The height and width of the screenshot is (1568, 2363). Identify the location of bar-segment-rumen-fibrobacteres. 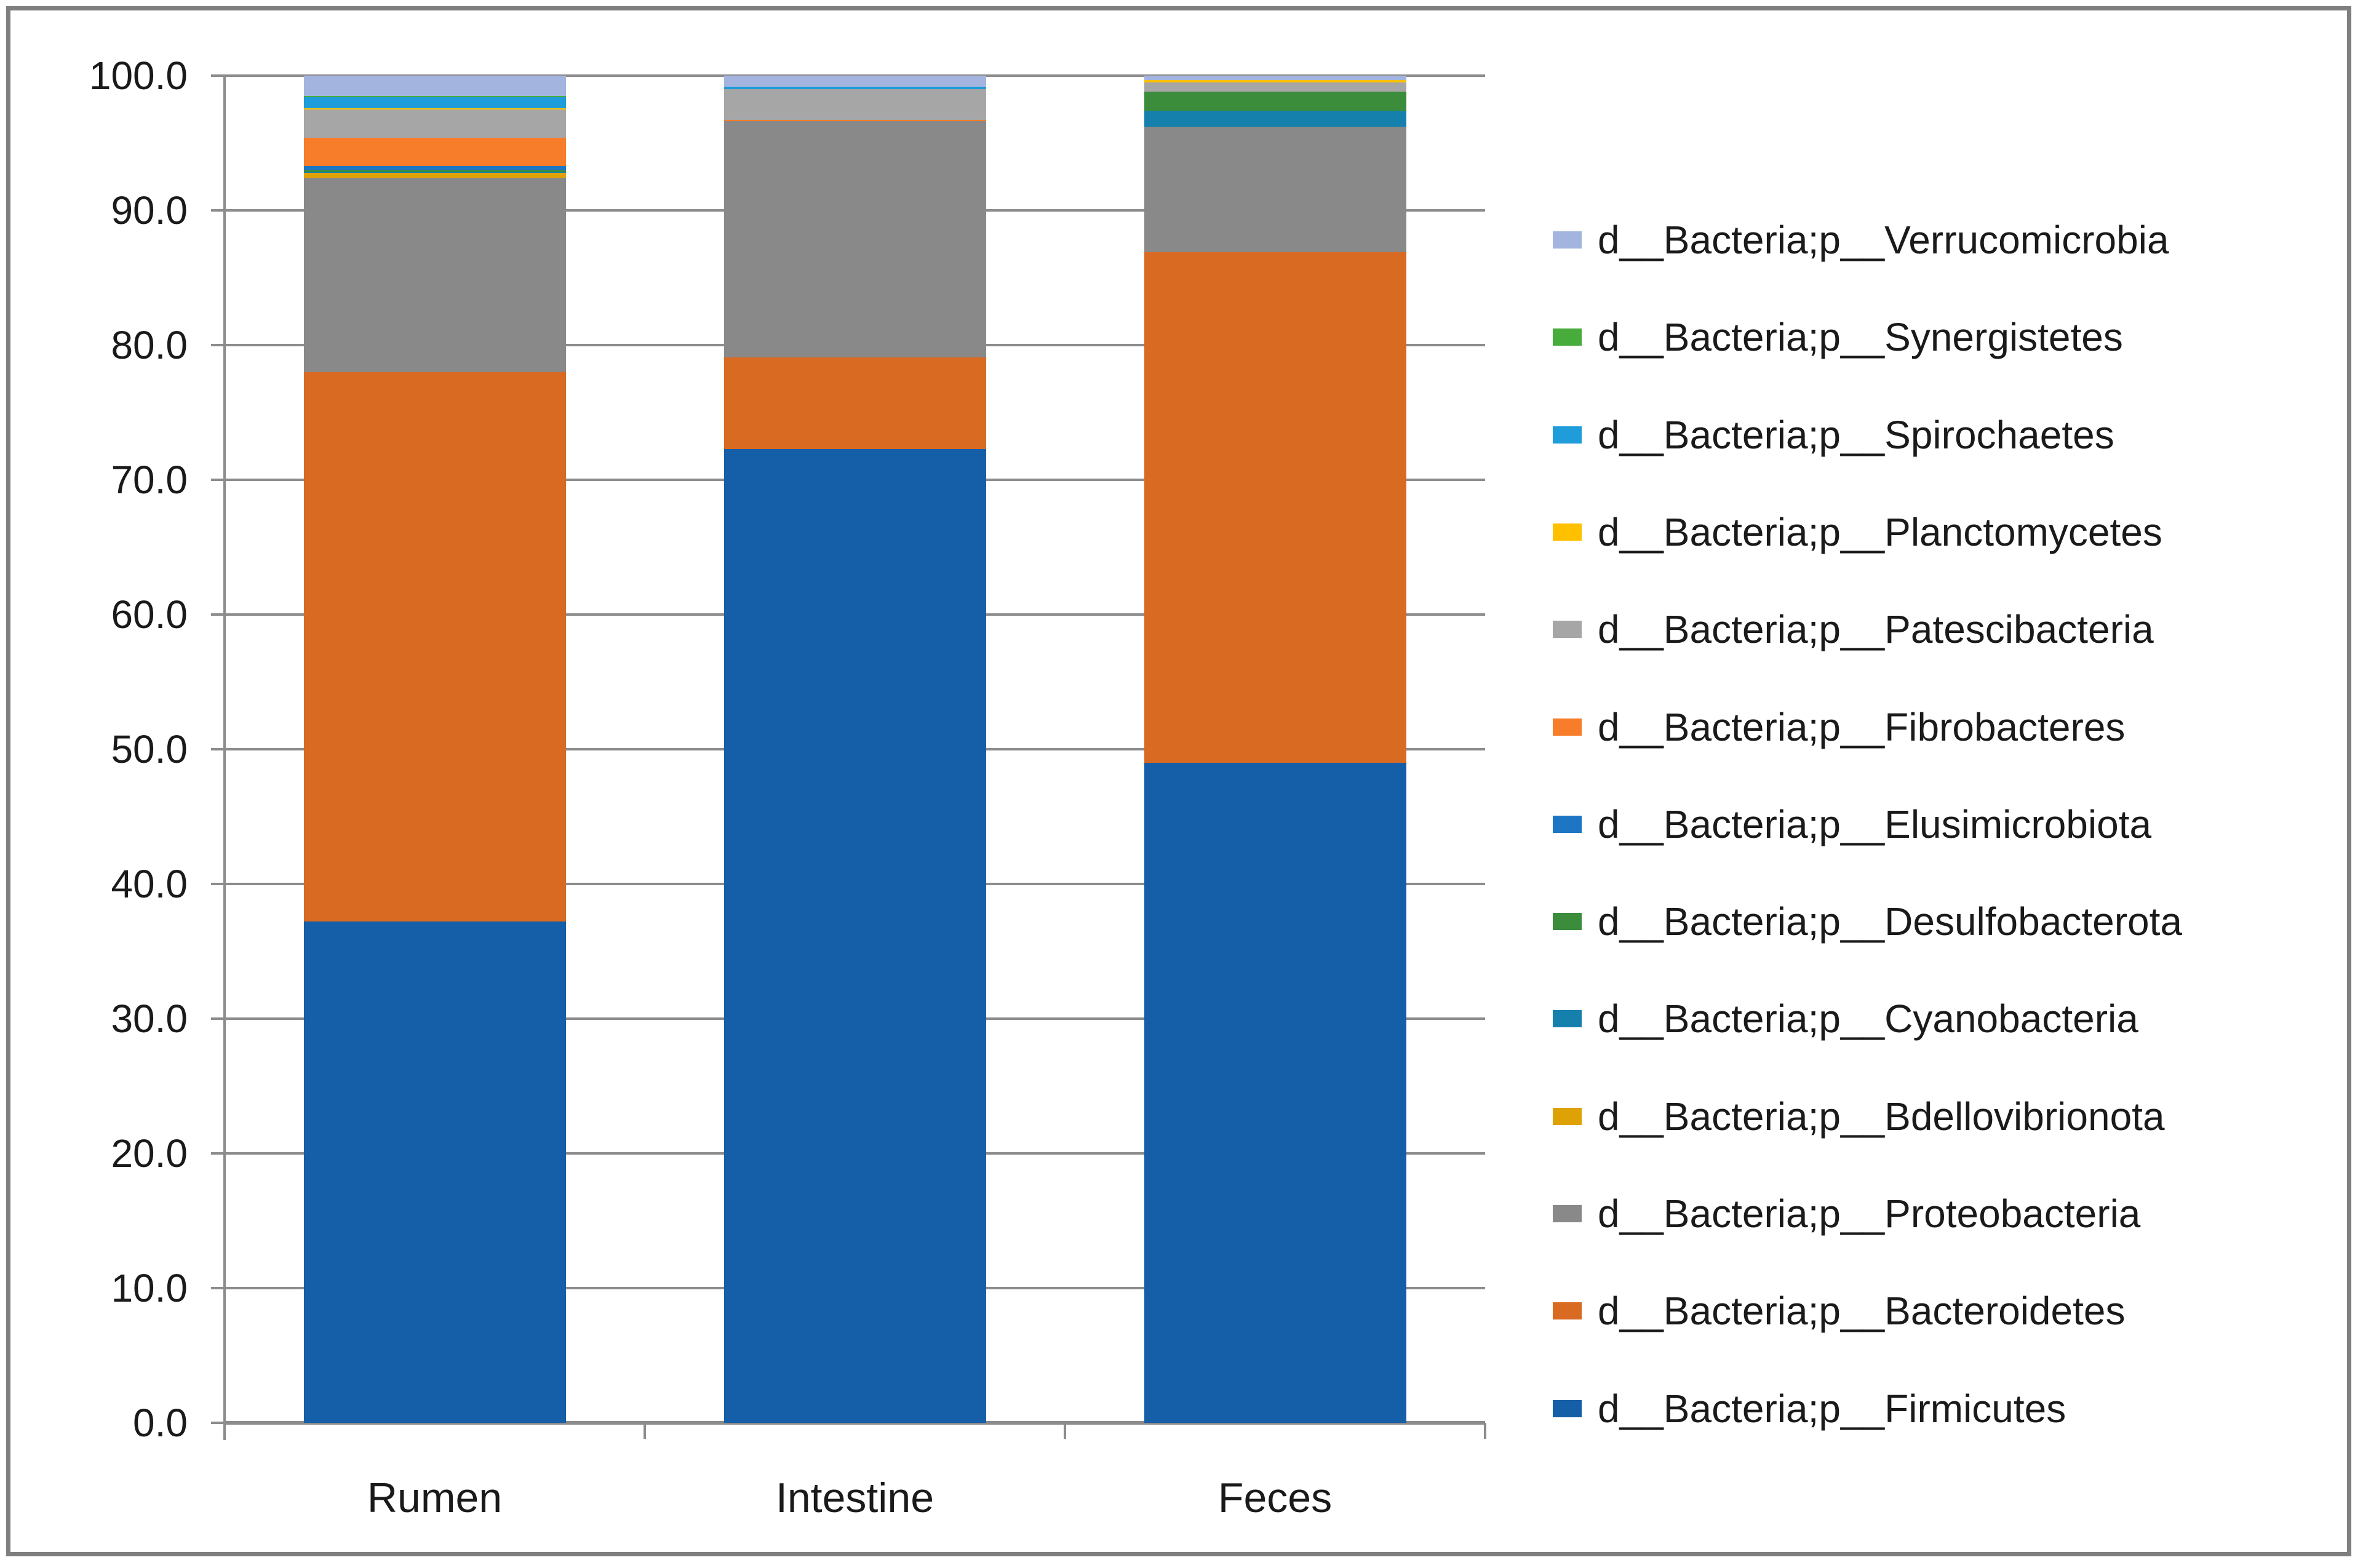
(434, 151).